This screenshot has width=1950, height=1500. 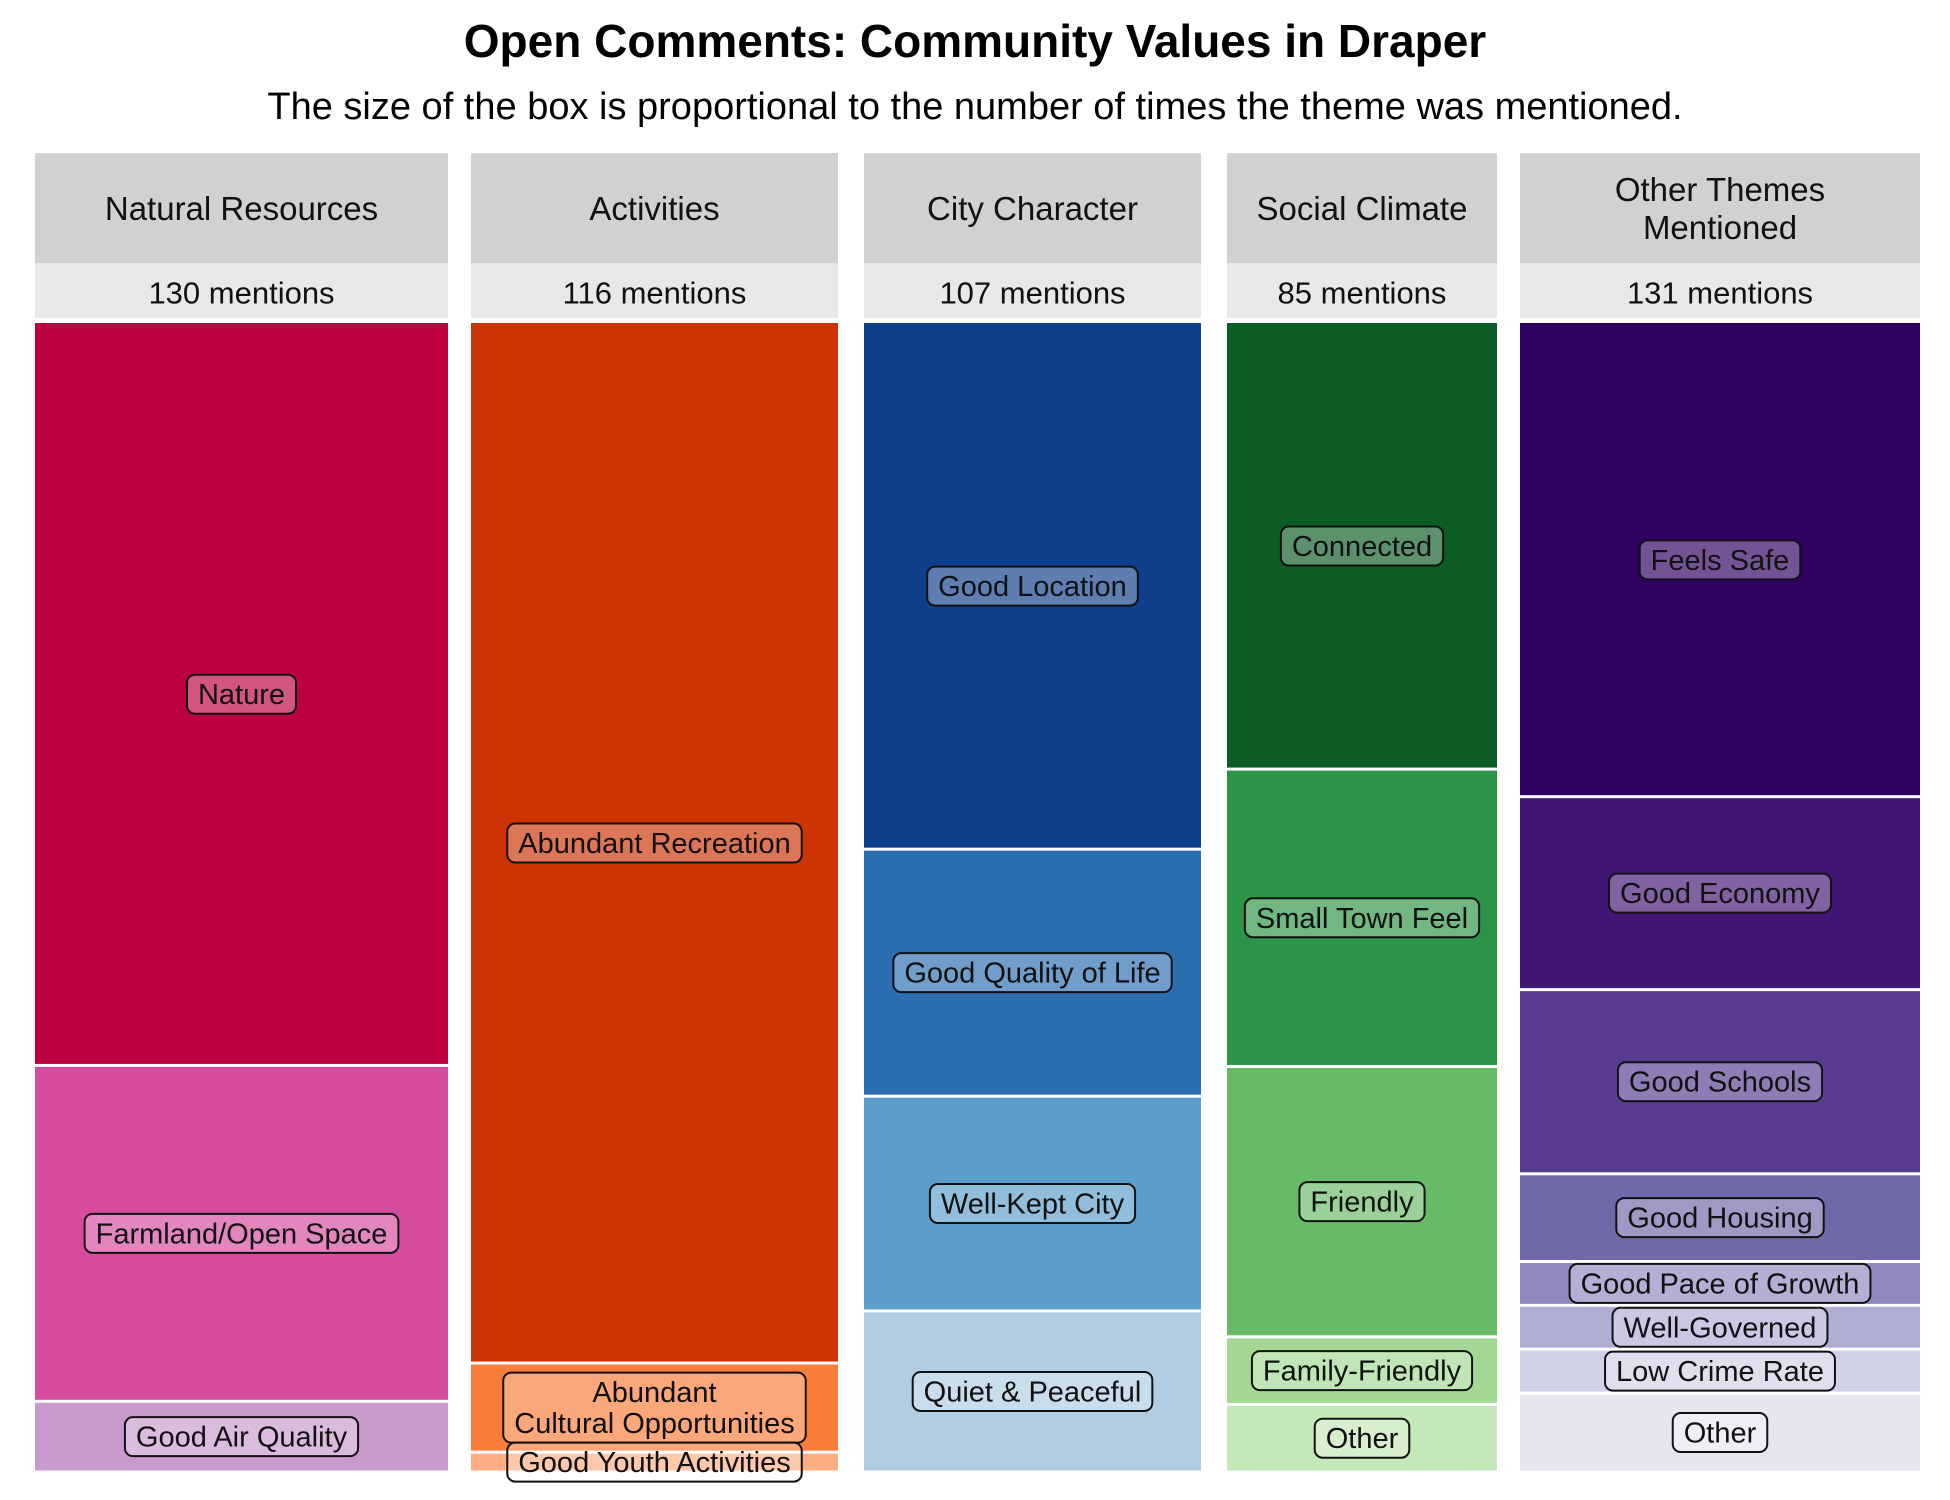 I want to click on category-header-label: City Character, so click(x=1032, y=208).